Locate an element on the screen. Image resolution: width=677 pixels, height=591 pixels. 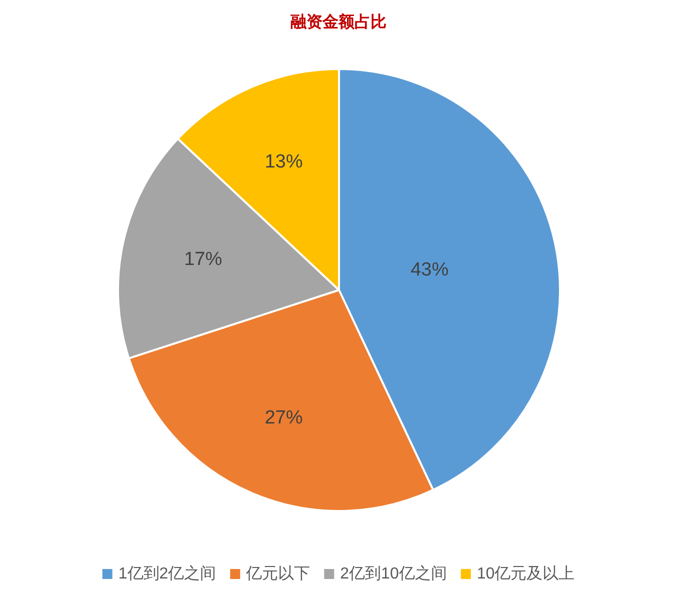
legend-label: 亿元以下 is located at coordinates (277, 573).